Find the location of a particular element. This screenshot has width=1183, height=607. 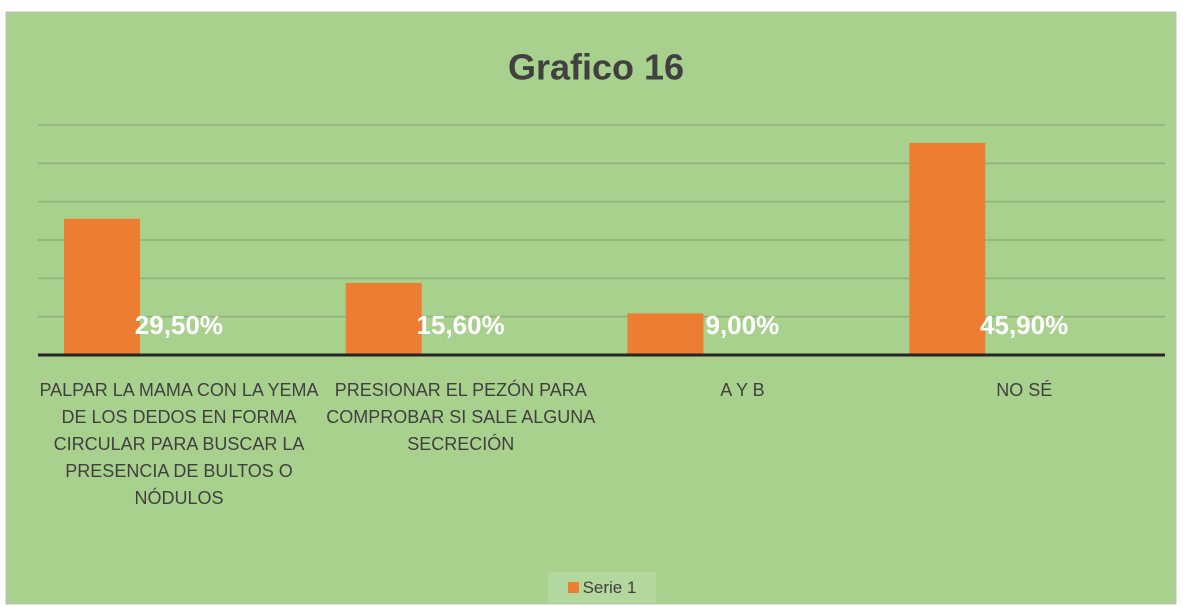

legend: Serie 1 is located at coordinates (602, 587).